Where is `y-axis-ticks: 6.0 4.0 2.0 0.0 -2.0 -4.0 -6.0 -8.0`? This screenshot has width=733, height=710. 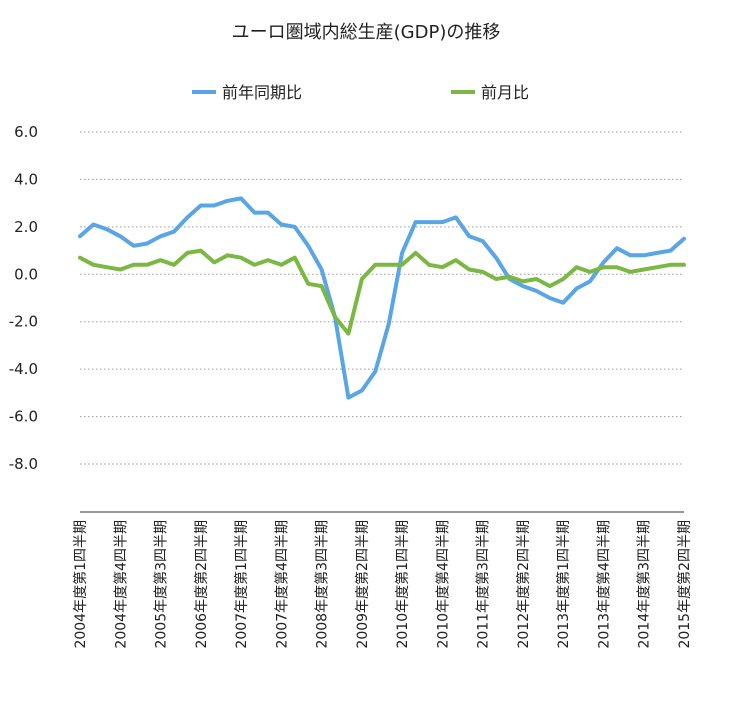 y-axis-ticks: 6.0 4.0 2.0 0.0 -2.0 -4.0 -6.0 -8.0 is located at coordinates (23, 298).